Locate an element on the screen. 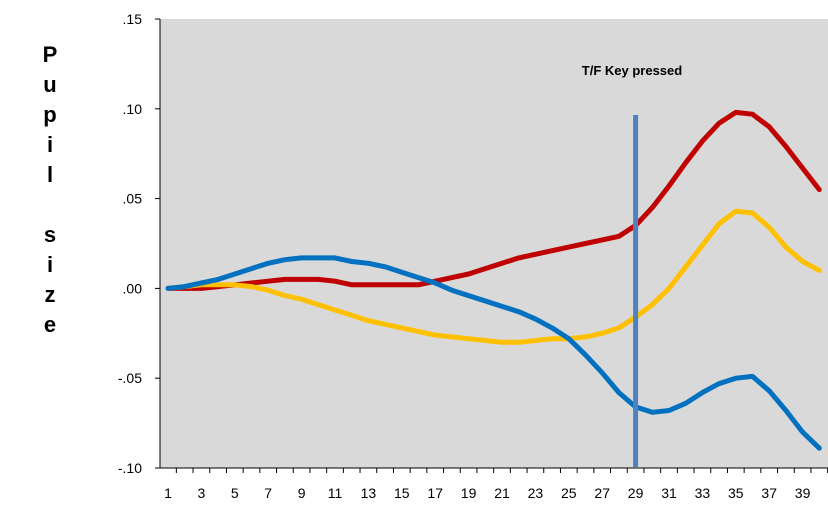 The image size is (828, 507). x-tick-label: 15 is located at coordinates (402, 493).